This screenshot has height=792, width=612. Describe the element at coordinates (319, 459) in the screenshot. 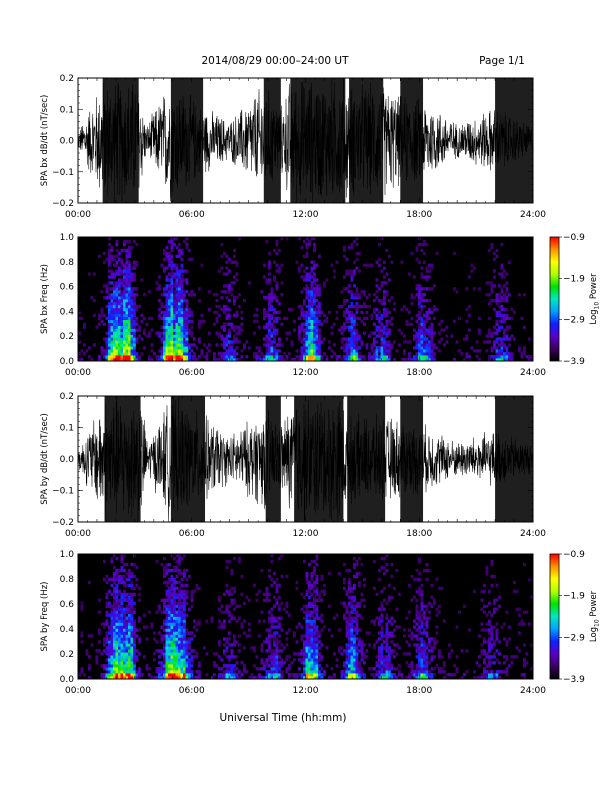

I see `saturated-burst` at that location.